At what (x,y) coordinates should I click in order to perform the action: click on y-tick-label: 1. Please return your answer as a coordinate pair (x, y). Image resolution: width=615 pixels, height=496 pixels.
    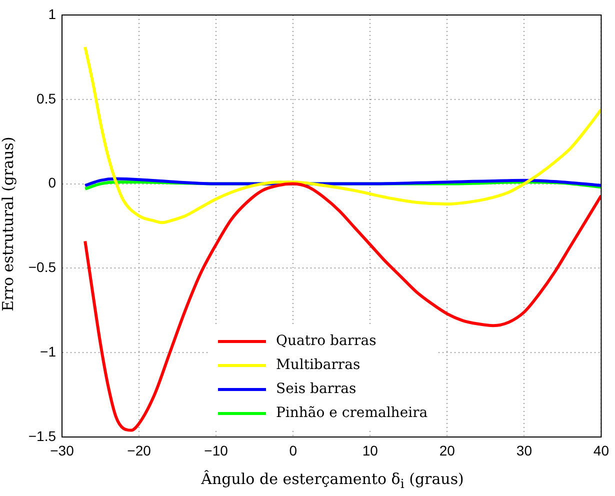
    Looking at the image, I should click on (52, 14).